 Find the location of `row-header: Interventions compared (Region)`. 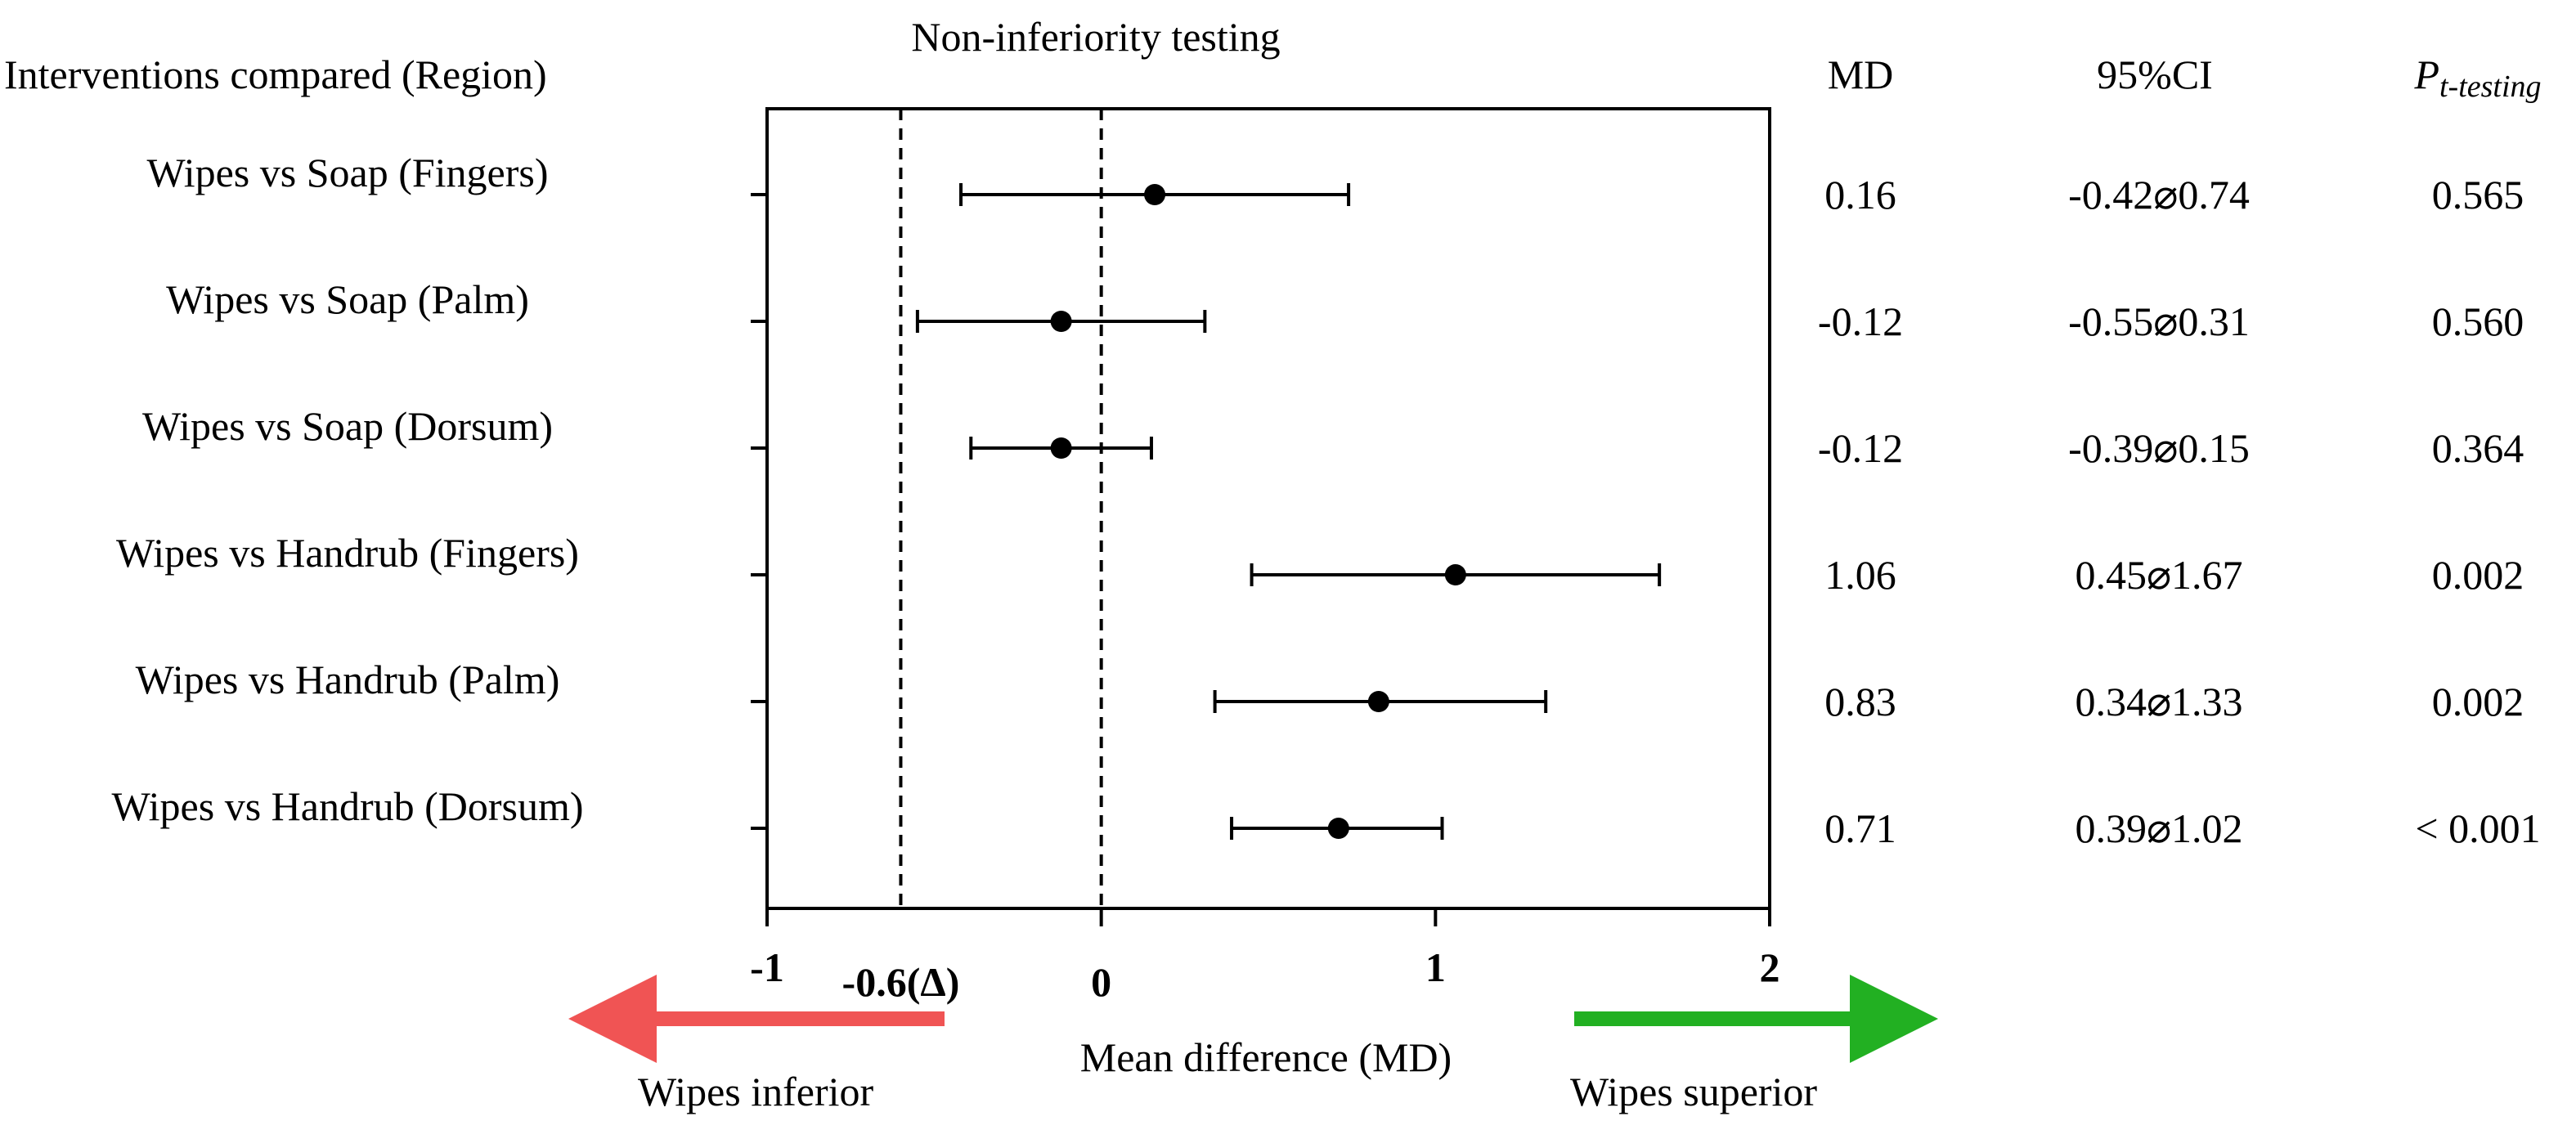

row-header: Interventions compared (Region) is located at coordinates (275, 75).